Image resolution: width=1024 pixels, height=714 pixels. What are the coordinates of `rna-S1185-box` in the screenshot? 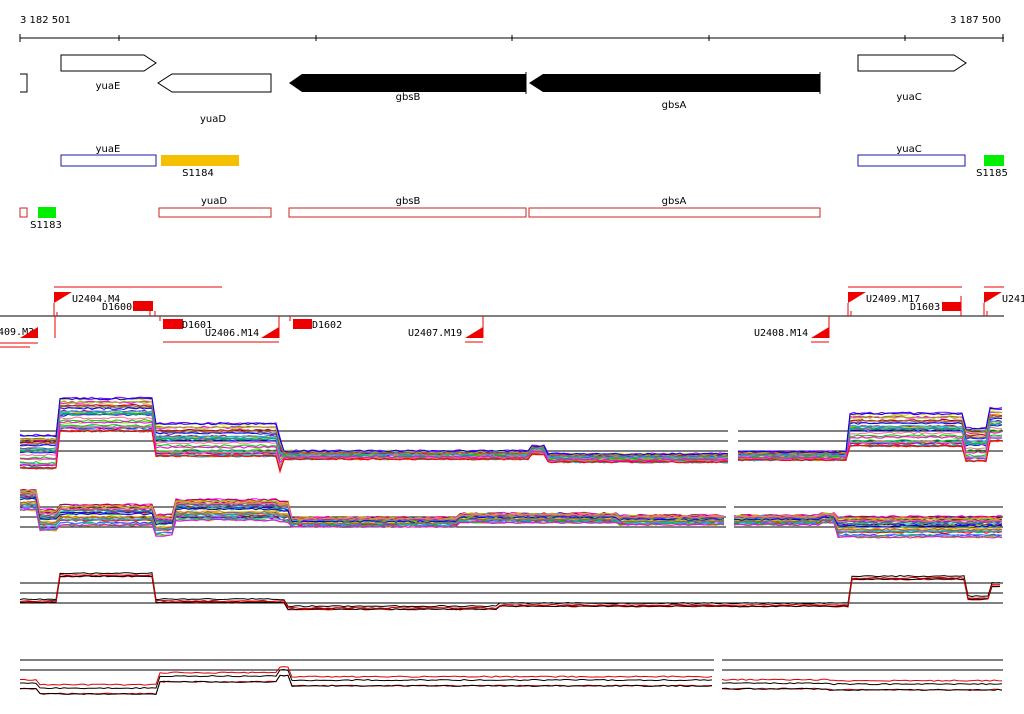 It's located at (994, 160).